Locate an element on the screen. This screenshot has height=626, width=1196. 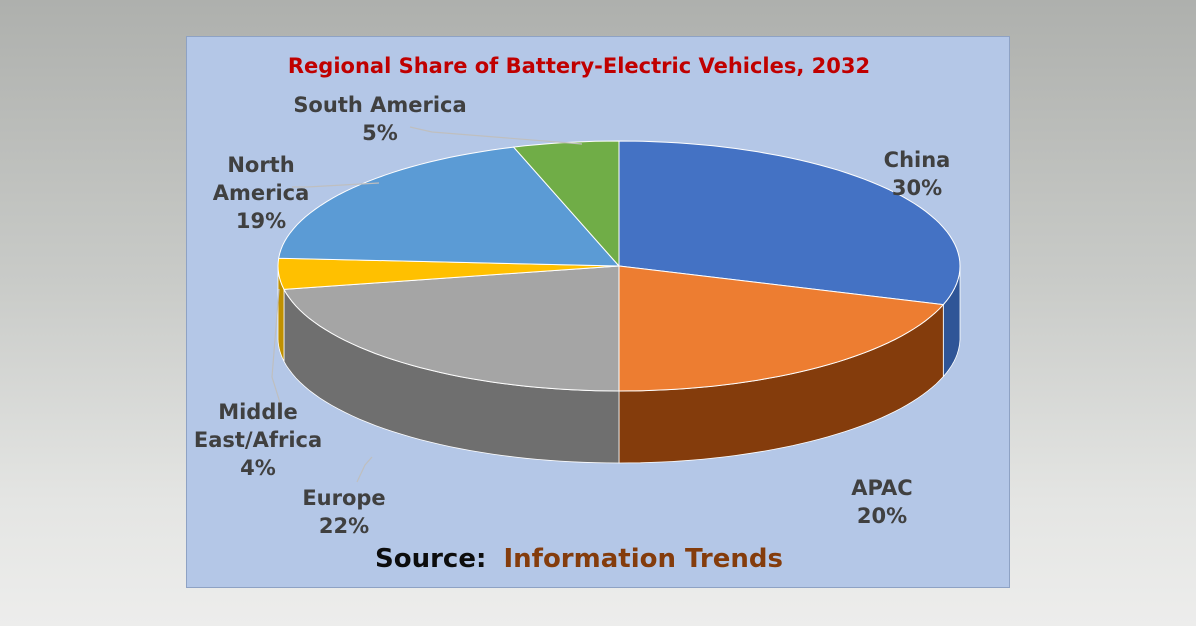
slice-label-apac: APAC 20% is located at coordinates (881, 502).